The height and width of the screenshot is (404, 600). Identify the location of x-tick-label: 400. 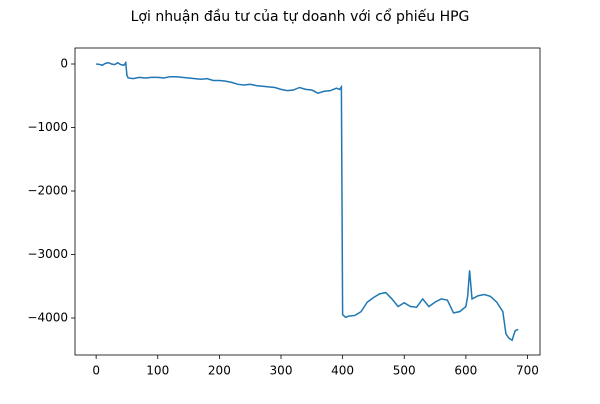
(342, 371).